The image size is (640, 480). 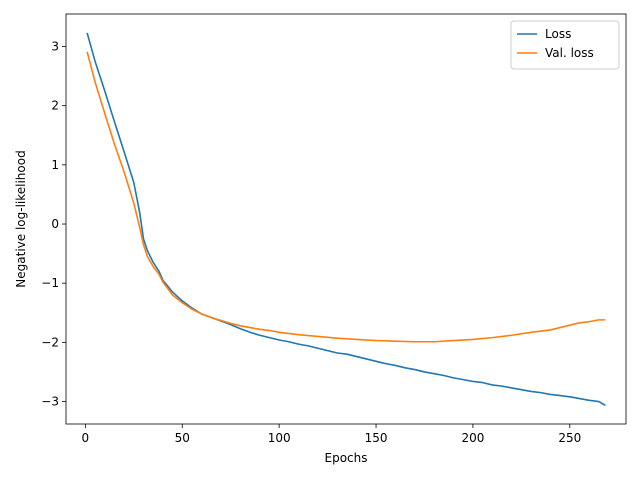 I want to click on x-tick-label: 100, so click(x=279, y=438).